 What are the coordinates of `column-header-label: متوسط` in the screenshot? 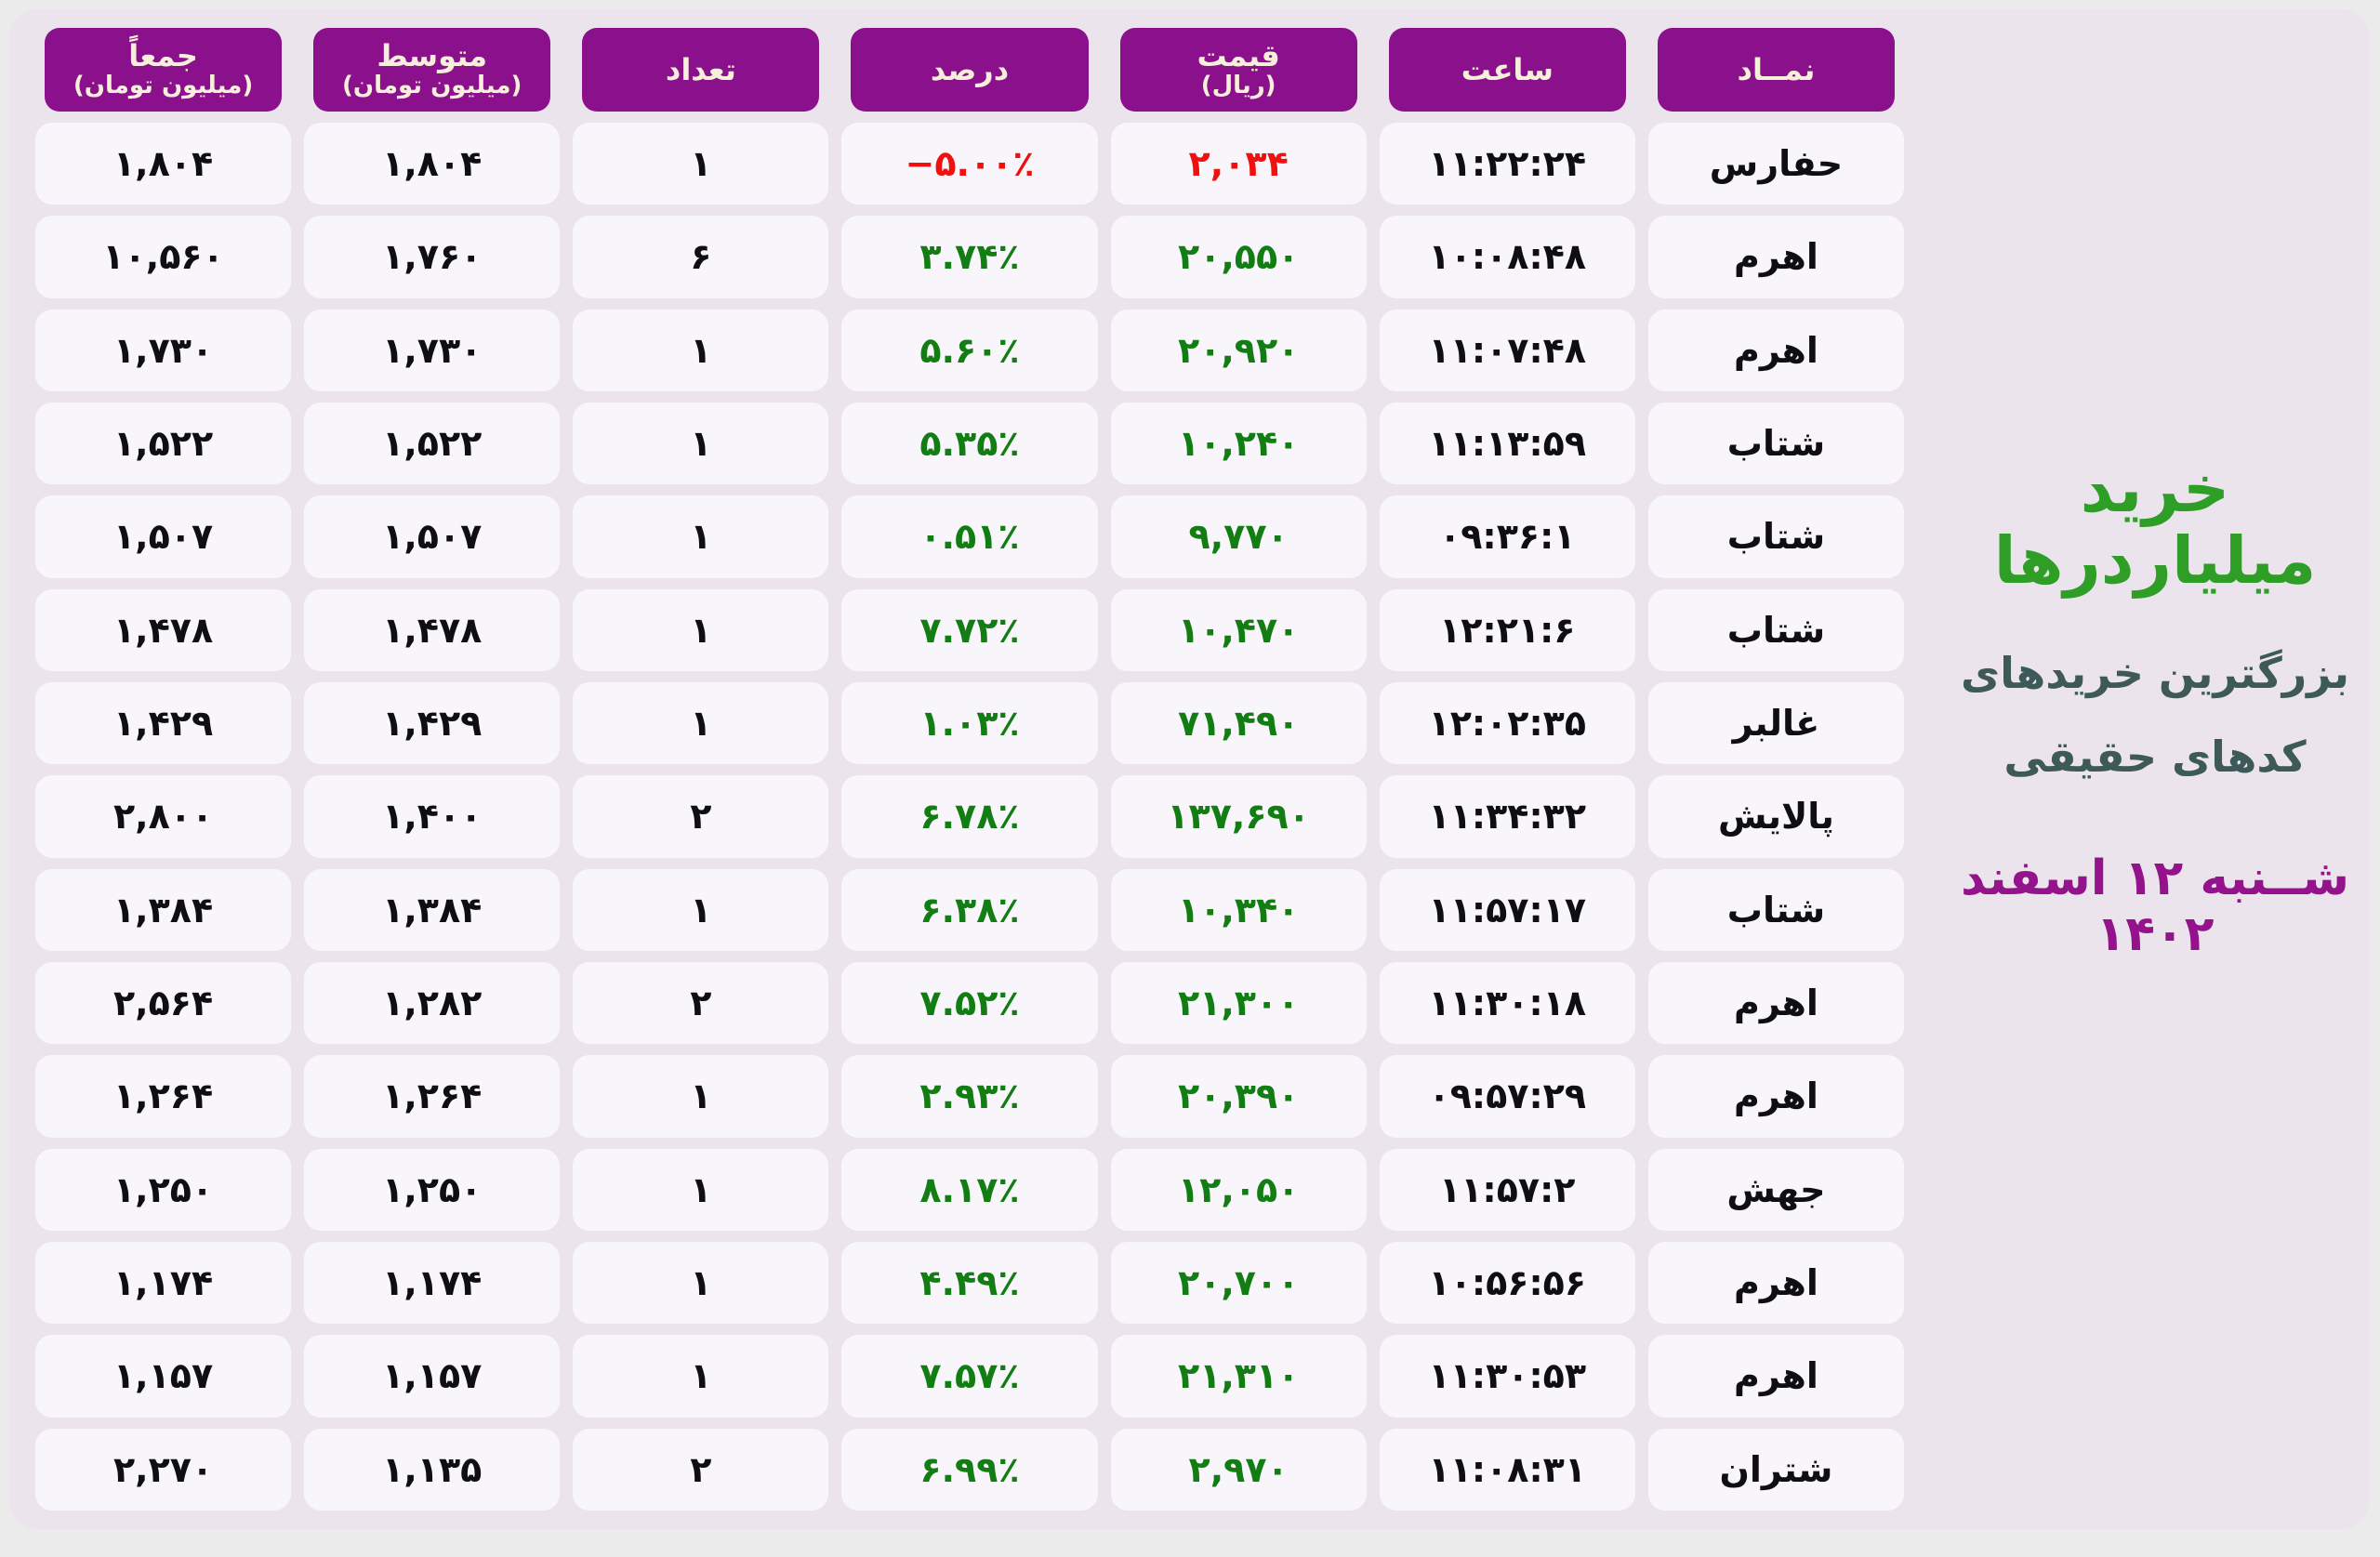 It's located at (432, 55).